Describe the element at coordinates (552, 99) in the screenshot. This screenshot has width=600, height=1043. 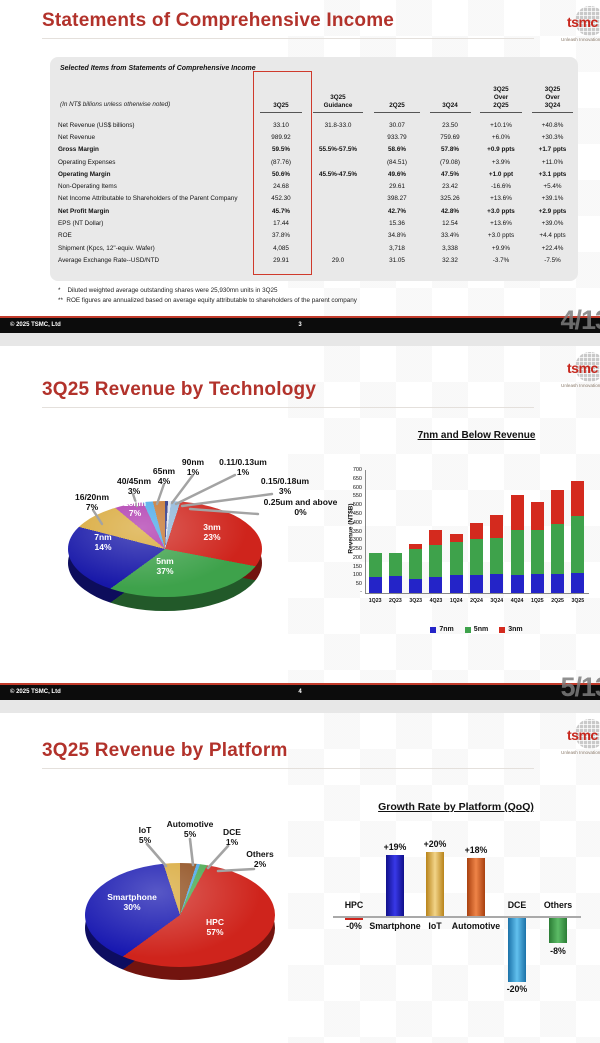
I see `column-header: 3Q25 Over 3Q24` at that location.